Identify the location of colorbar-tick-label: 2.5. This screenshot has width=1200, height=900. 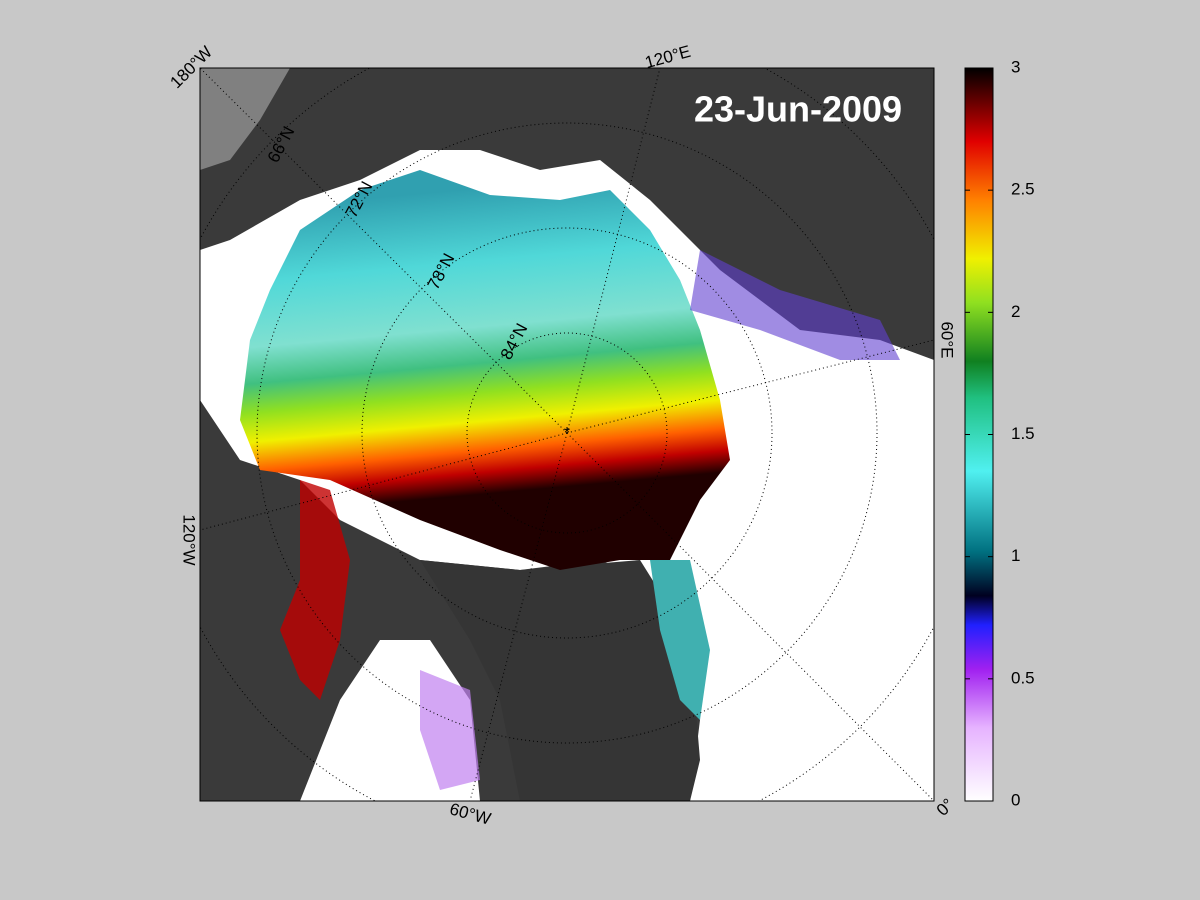
(1023, 189).